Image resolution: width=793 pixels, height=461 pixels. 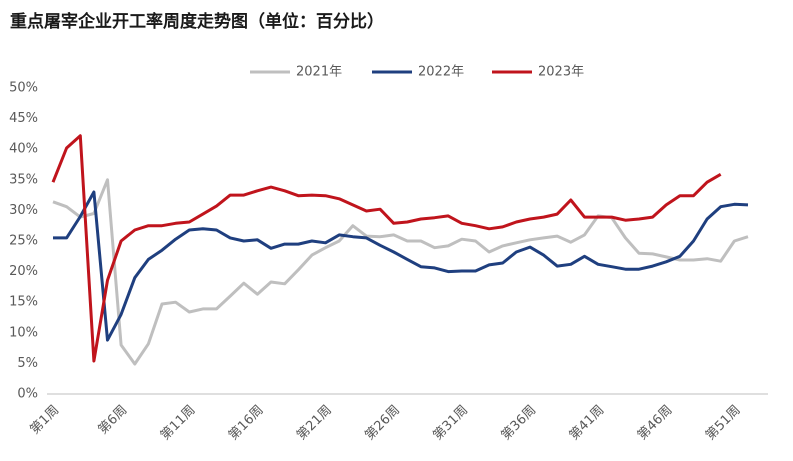 I want to click on y-tick-label: 0%, so click(x=27, y=394).